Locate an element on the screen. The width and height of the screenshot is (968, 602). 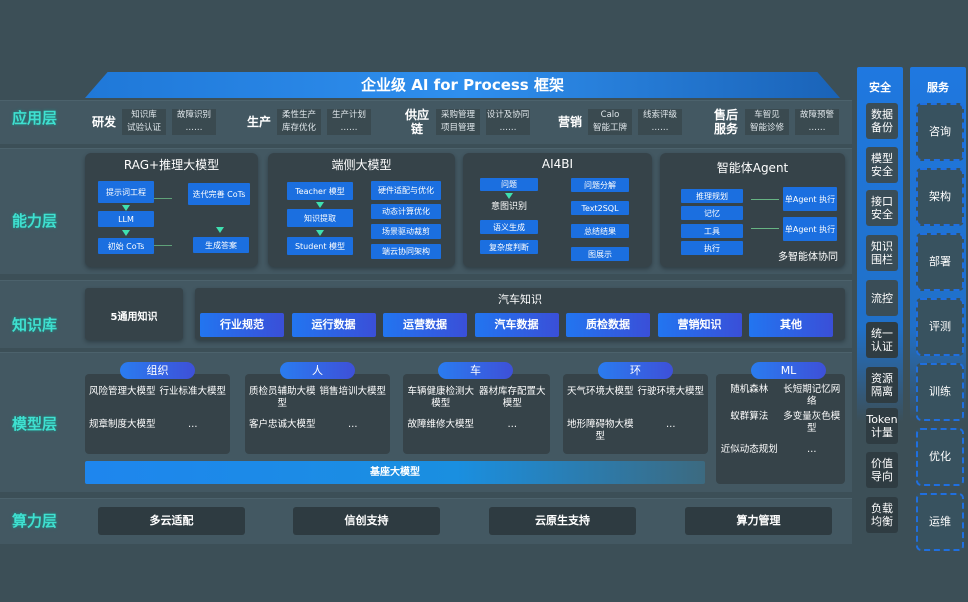
service-item: 架构 is located at coordinates (940, 197).